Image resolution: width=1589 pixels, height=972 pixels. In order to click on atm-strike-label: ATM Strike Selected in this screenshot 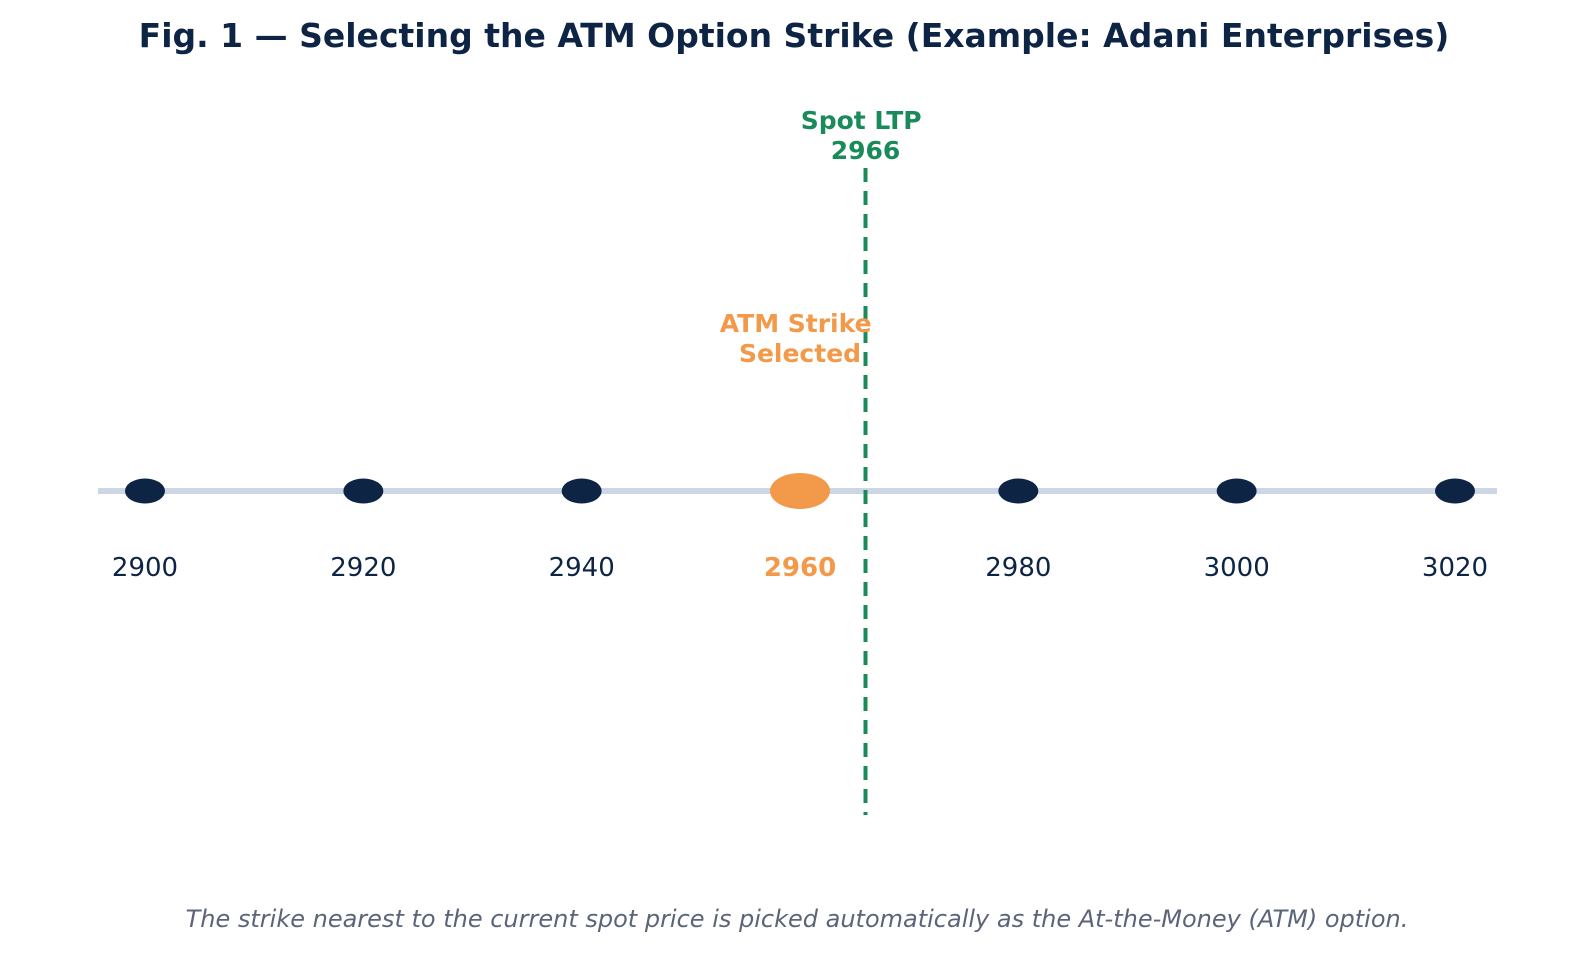, I will do `click(800, 338)`.